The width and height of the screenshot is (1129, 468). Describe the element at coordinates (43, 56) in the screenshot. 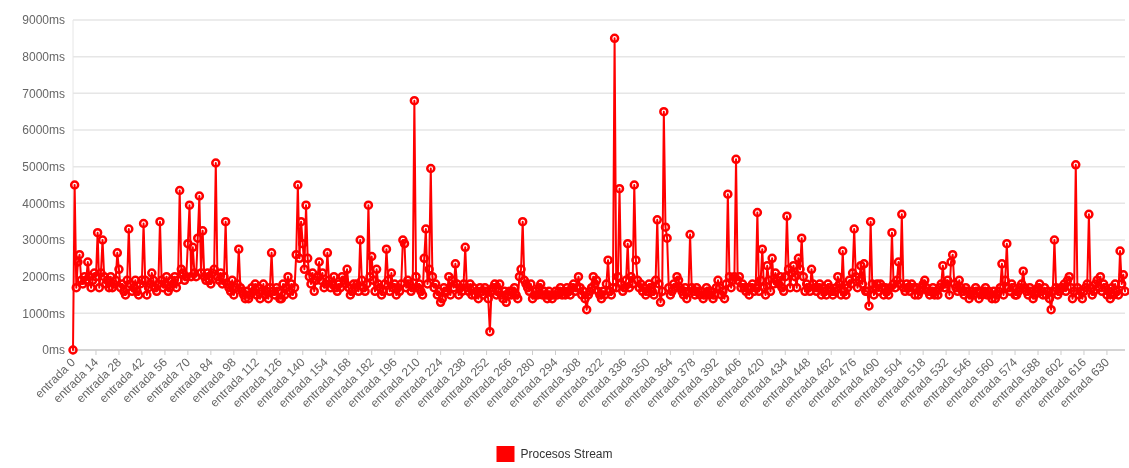

I see `y-tick-label: 8000ms` at that location.